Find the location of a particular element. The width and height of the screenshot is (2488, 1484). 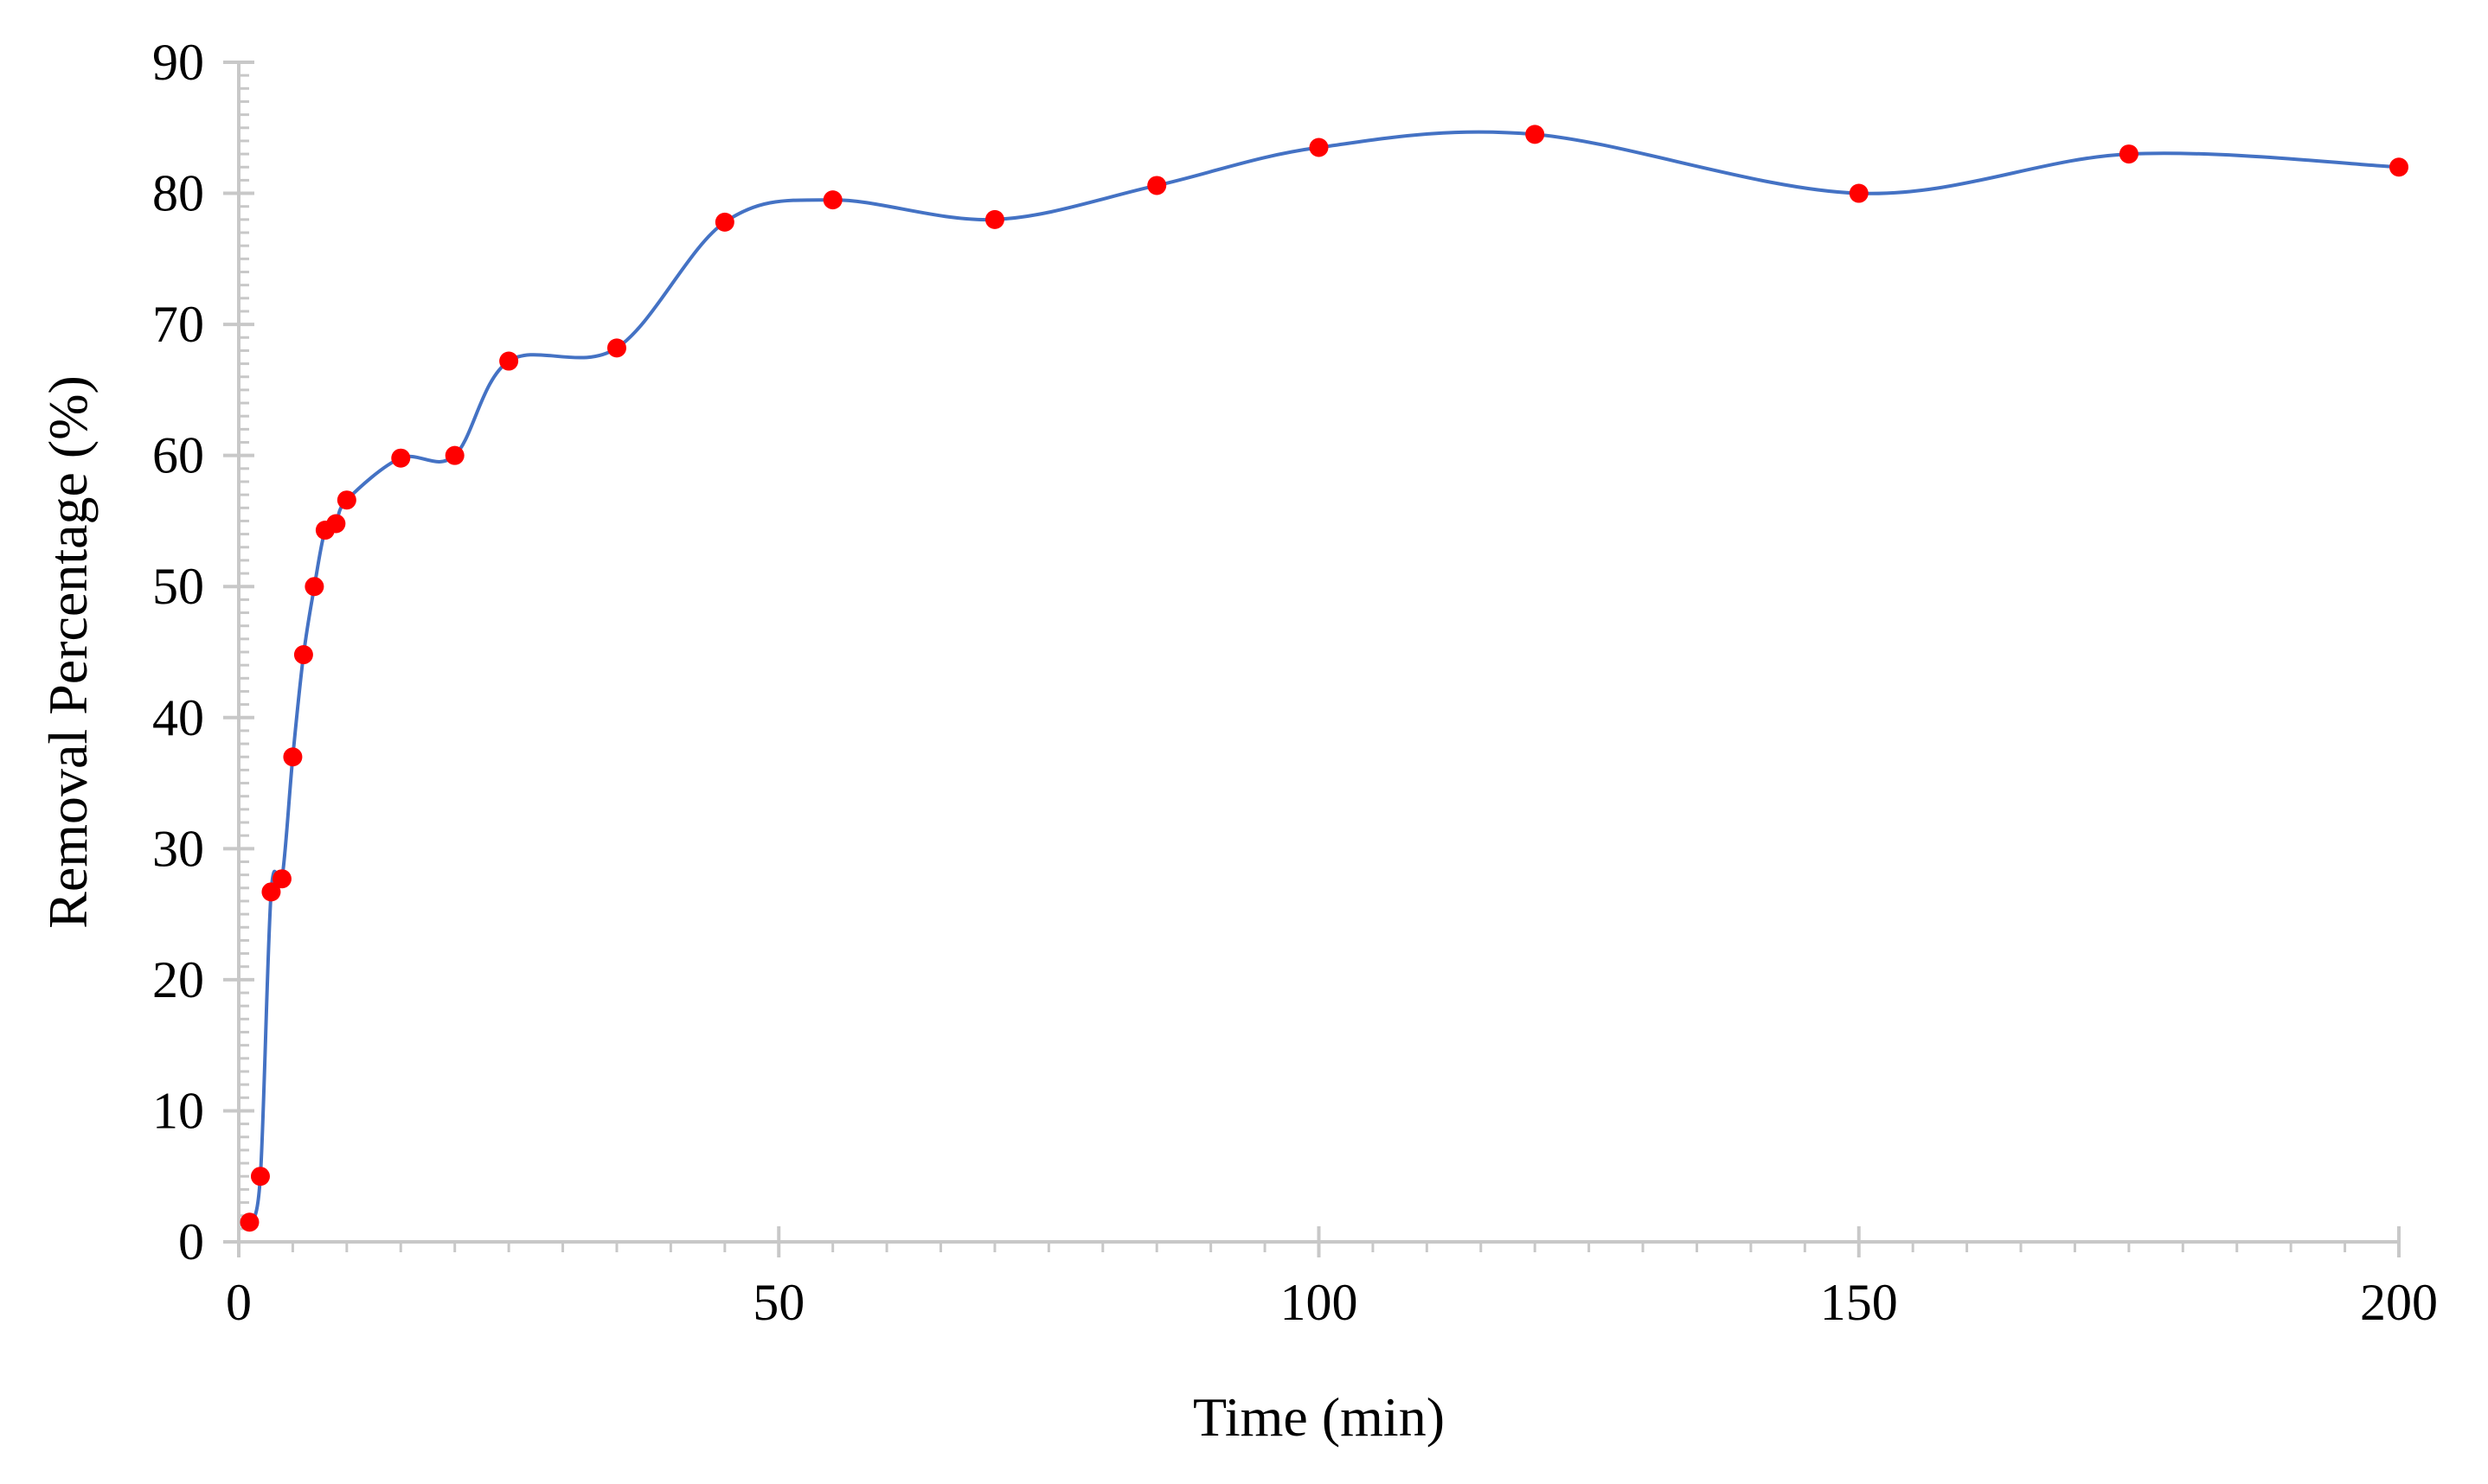

y-tick-label: 50 is located at coordinates (178, 586).